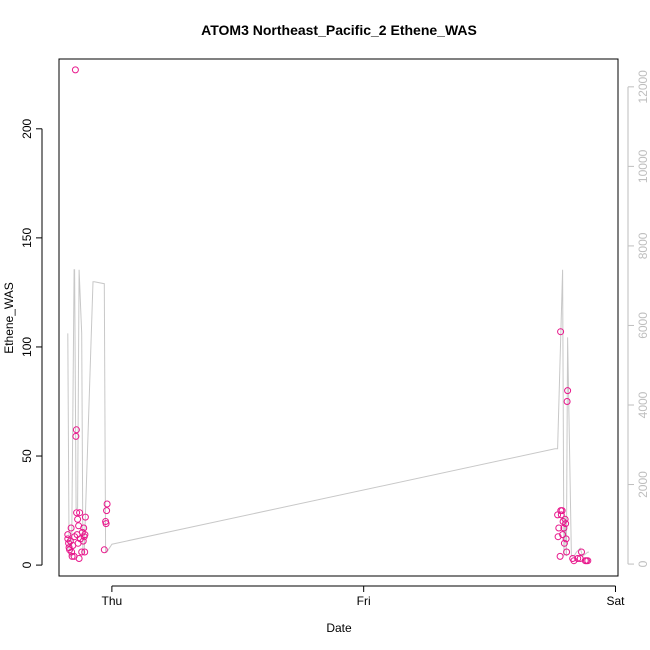  I want to click on x-tick-label: Thu, so click(112, 601).